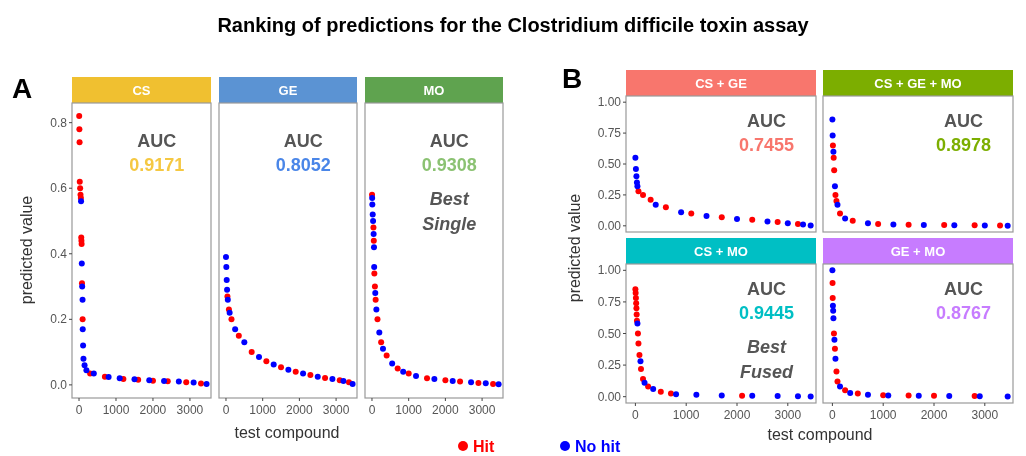 This screenshot has height=456, width=1026. Describe the element at coordinates (609, 396) in the screenshot. I see `y-tick-label: 0.00` at that location.